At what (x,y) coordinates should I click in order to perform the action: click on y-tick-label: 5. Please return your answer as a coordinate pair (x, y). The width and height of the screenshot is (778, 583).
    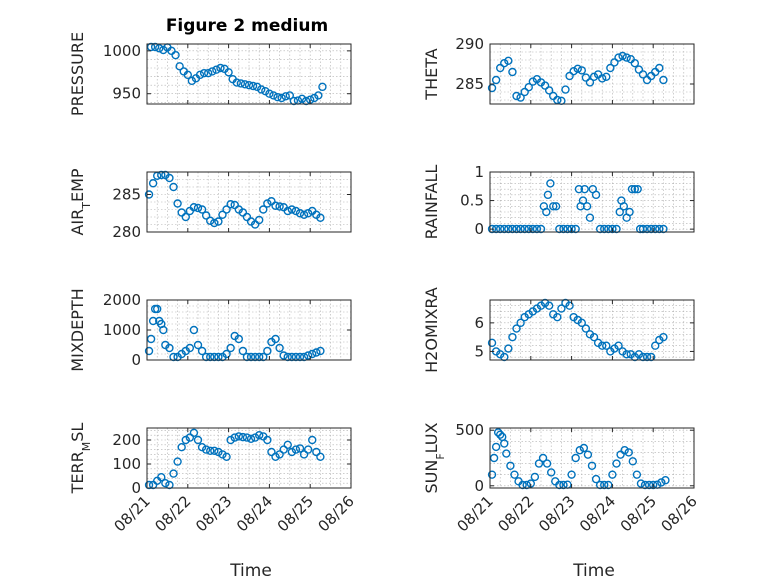
    Looking at the image, I should click on (479, 351).